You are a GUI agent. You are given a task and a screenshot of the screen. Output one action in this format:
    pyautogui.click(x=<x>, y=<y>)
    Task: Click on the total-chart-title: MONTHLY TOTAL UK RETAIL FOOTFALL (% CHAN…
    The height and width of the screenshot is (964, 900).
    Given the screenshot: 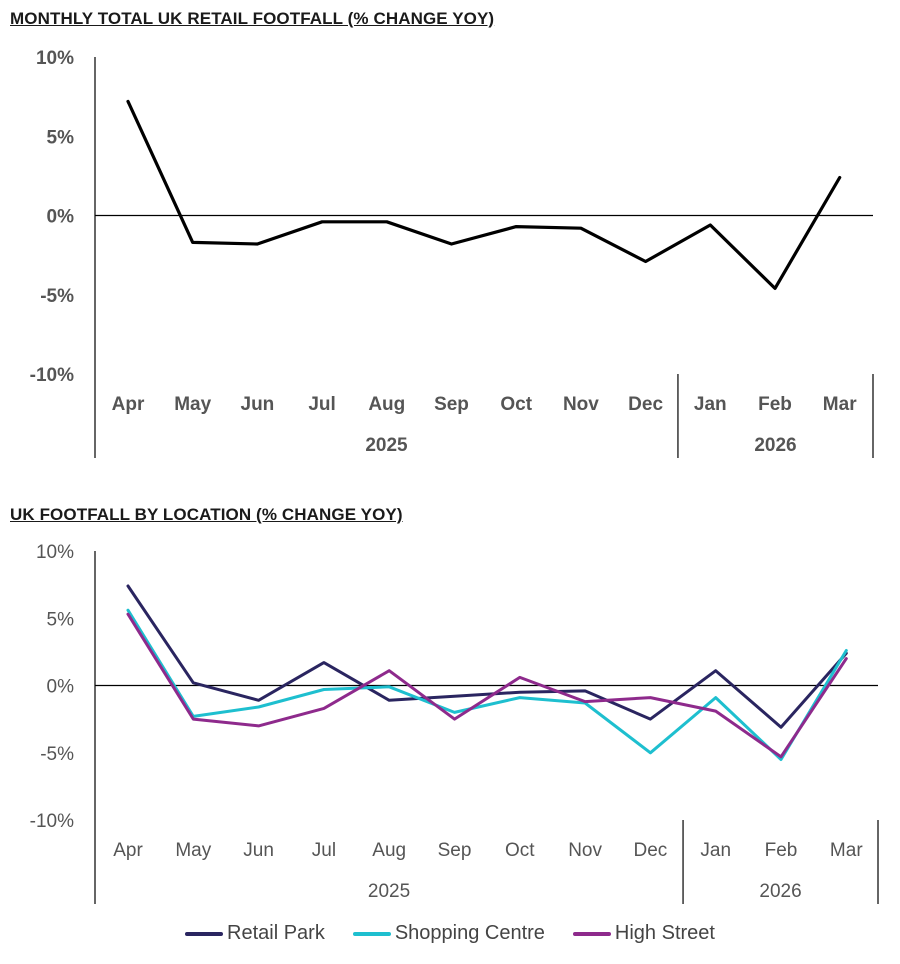 What is the action you would take?
    pyautogui.click(x=252, y=18)
    